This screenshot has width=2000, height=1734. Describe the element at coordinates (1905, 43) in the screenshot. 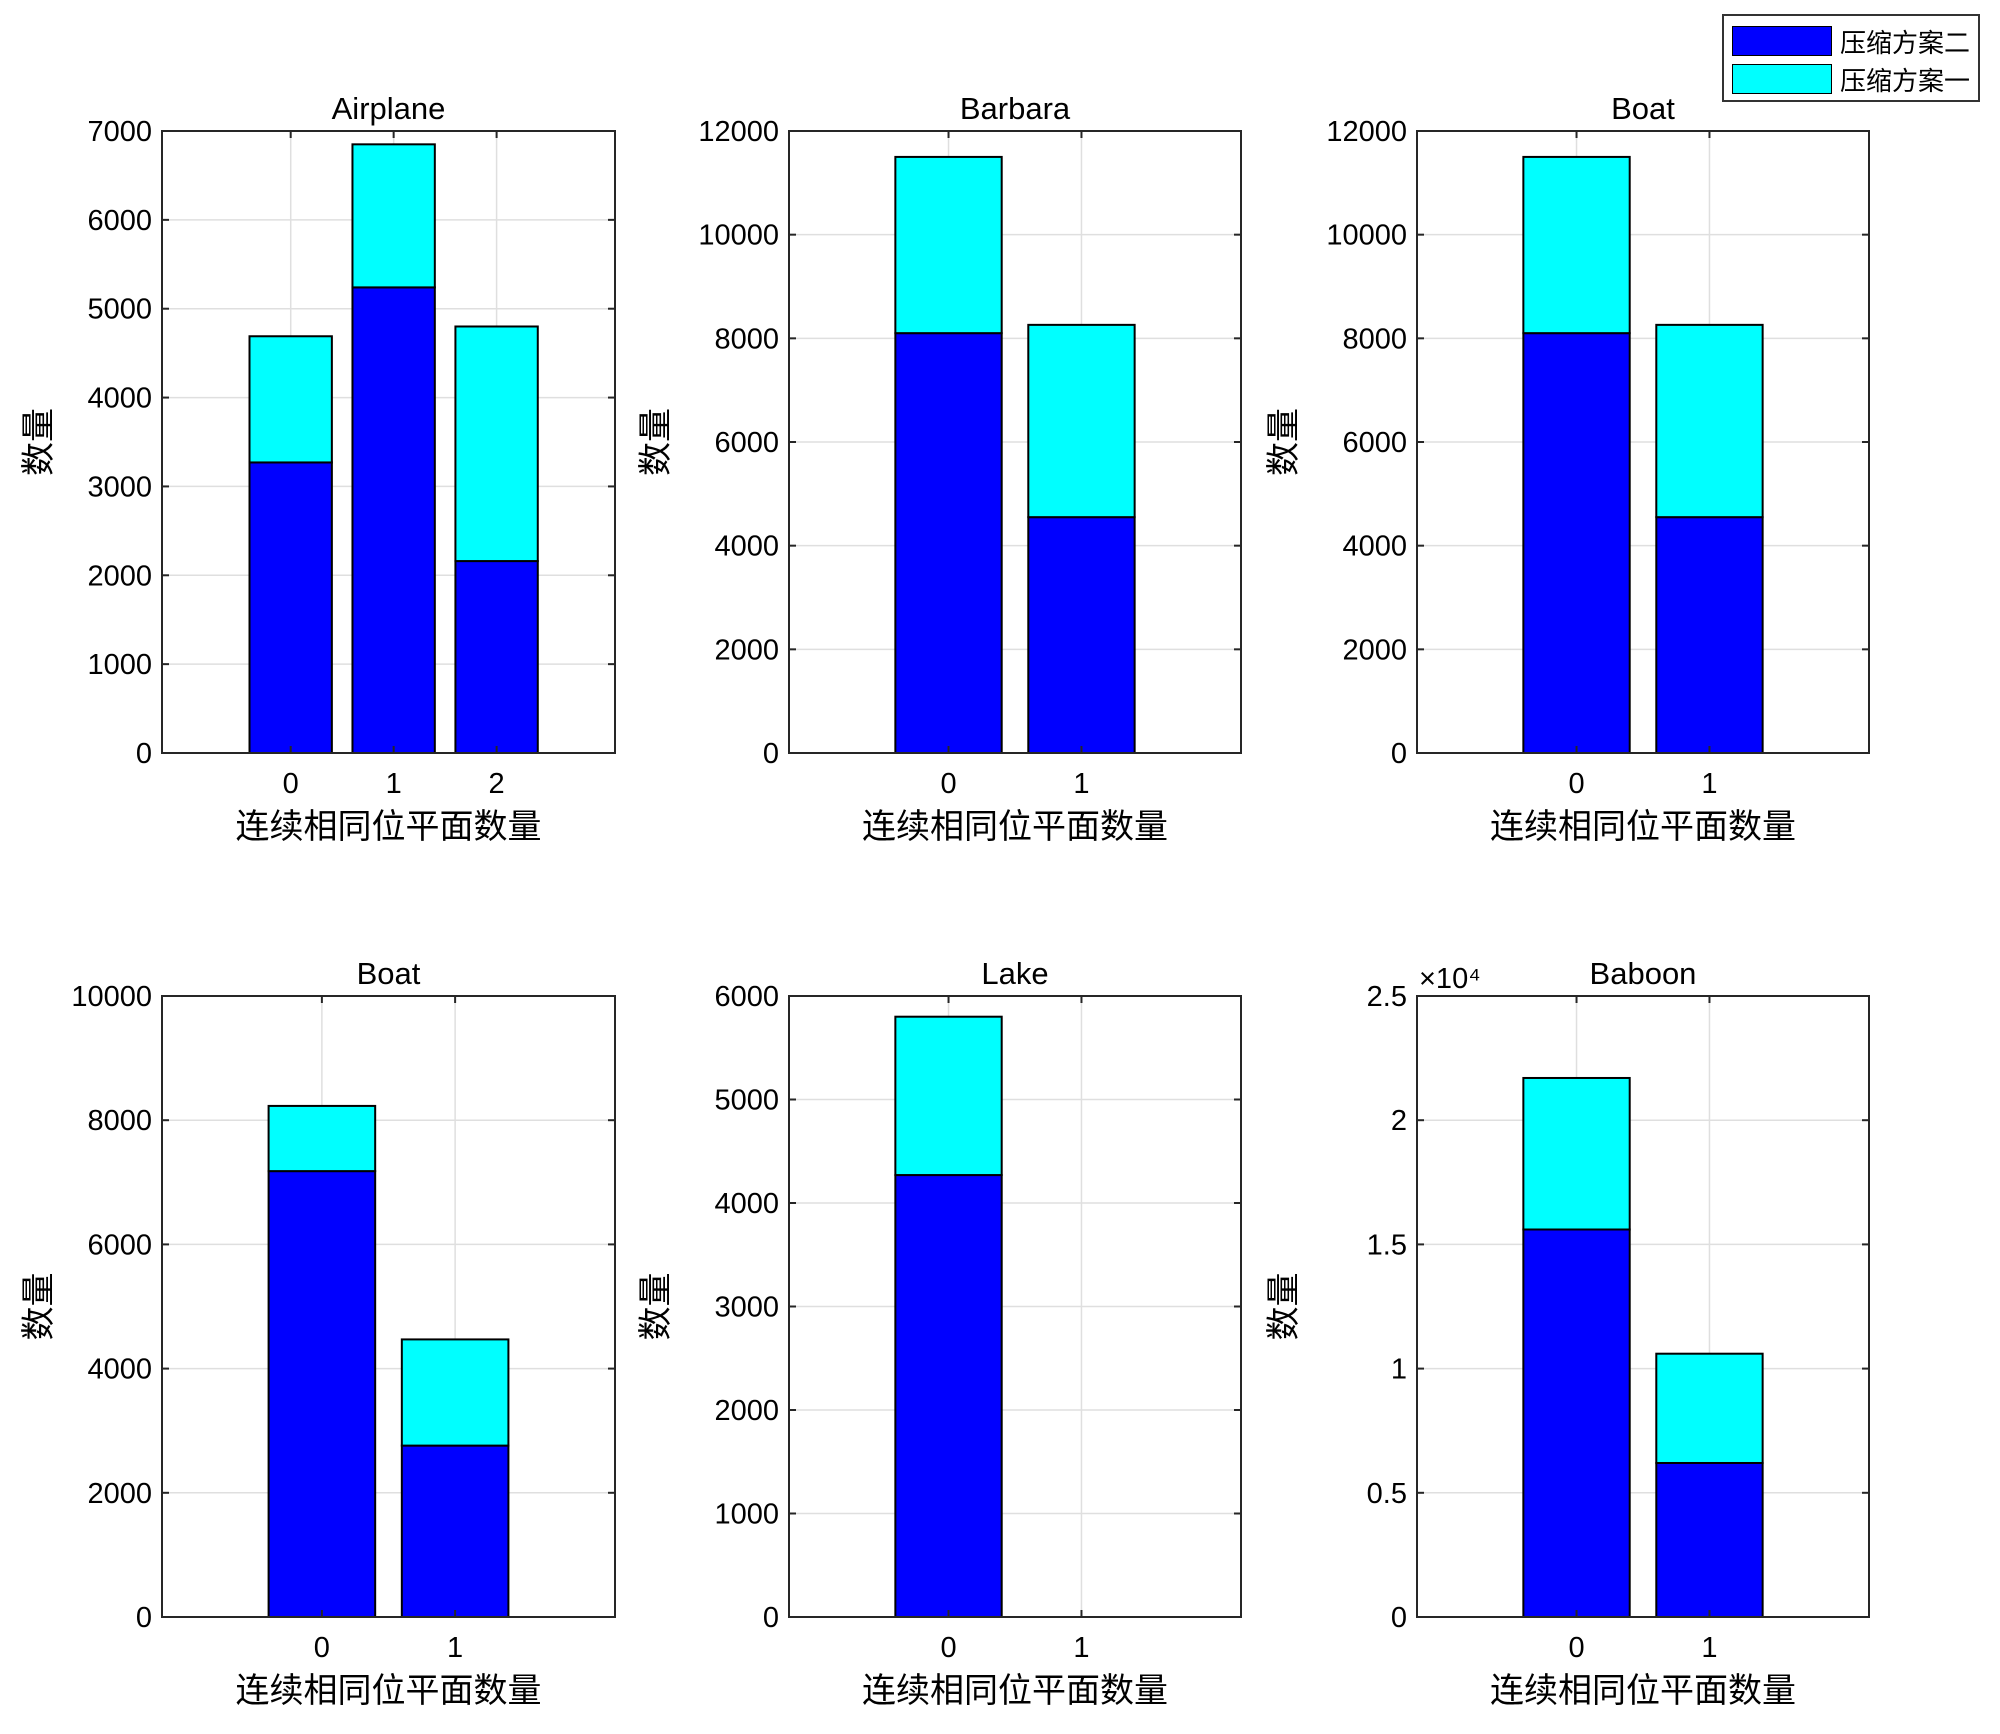

I see `legend-label-scheme-2: 压缩方案二` at that location.